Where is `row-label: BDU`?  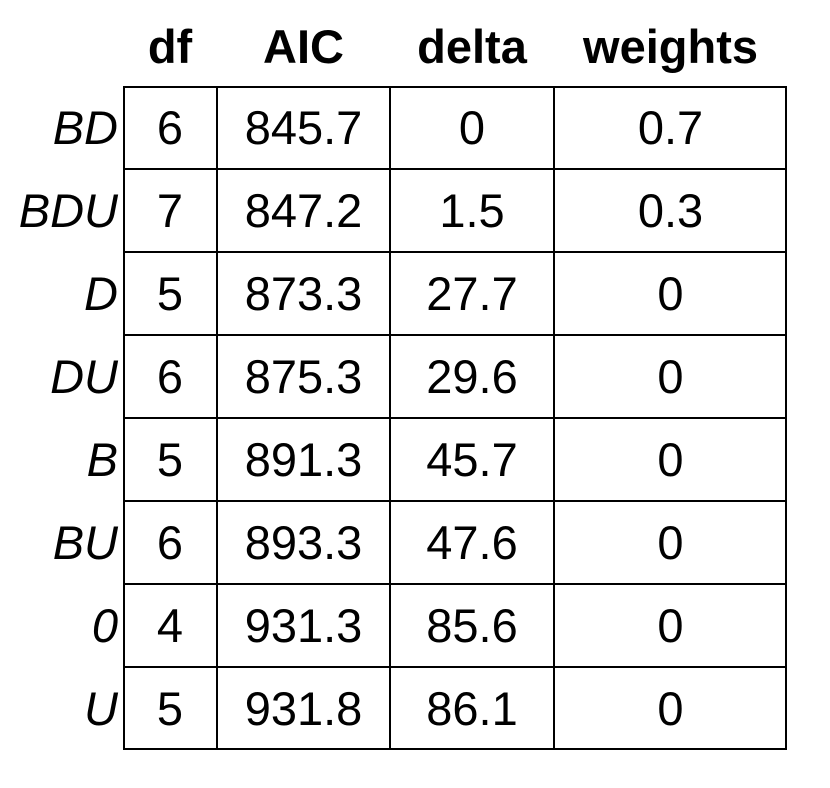 row-label: BDU is located at coordinates (68, 210).